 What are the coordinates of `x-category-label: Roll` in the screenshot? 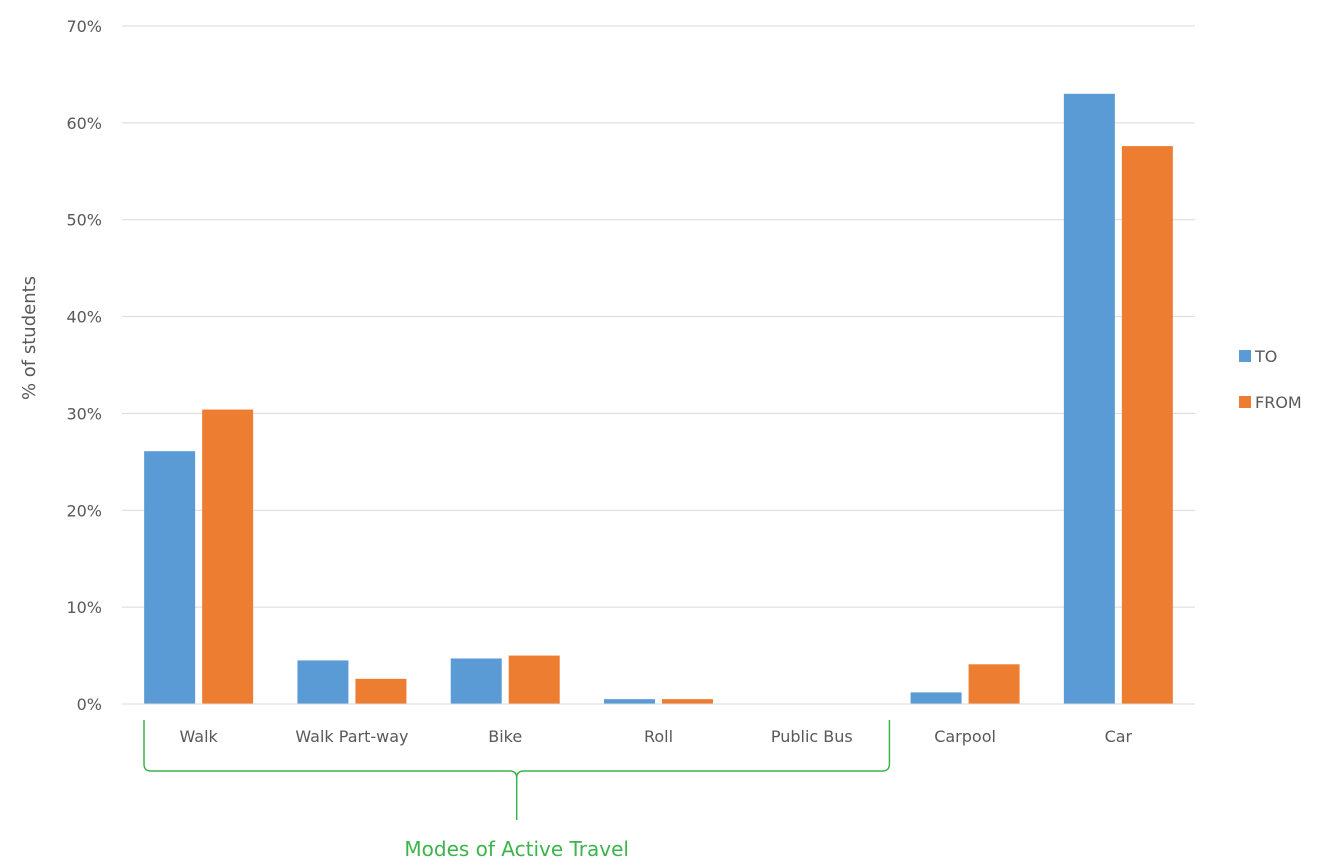 It's located at (658, 736).